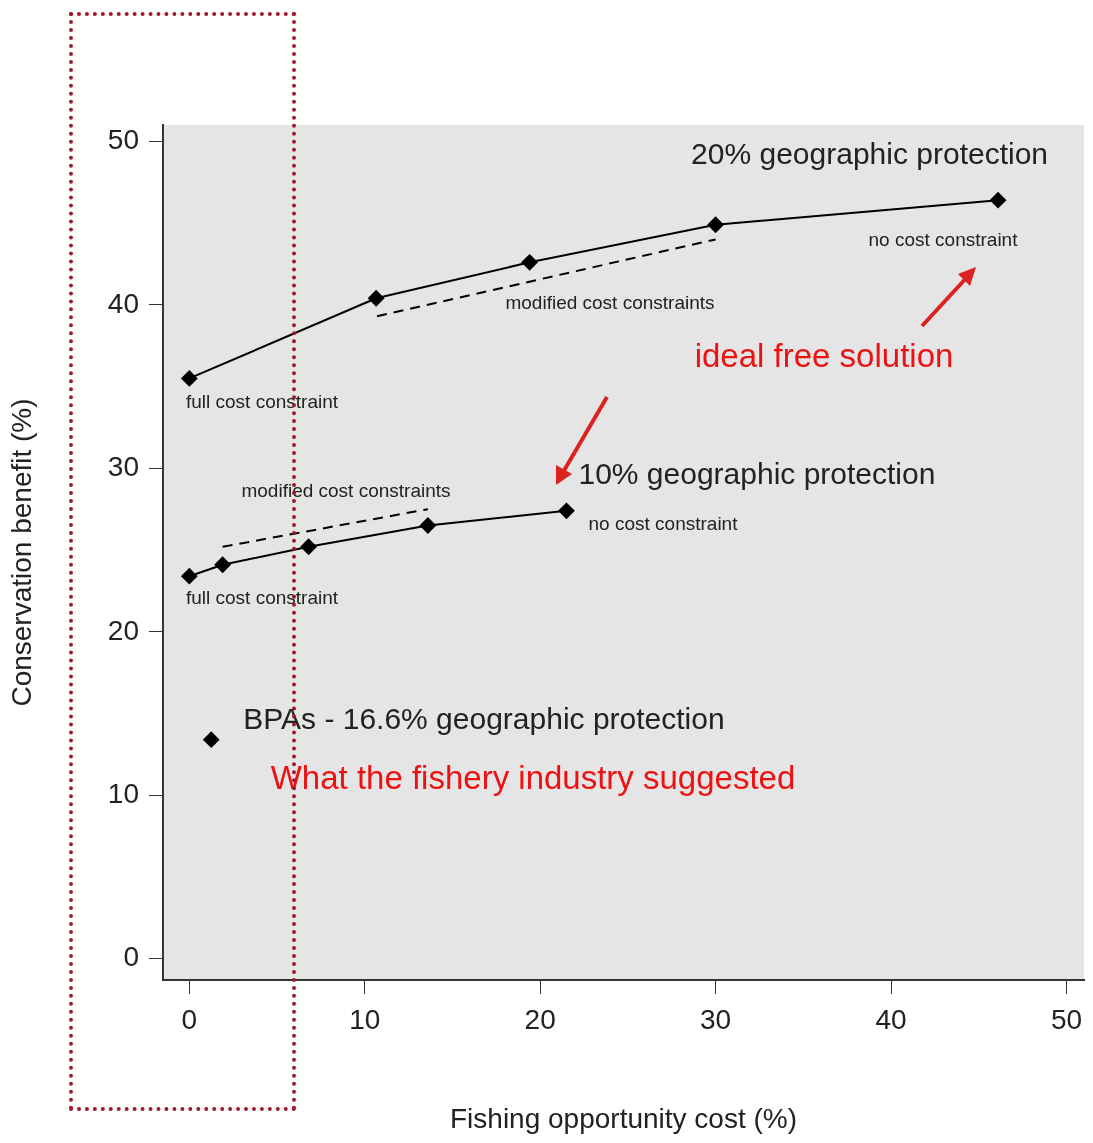 The image size is (1093, 1143). What do you see at coordinates (123, 303) in the screenshot?
I see `y-tick-label: 40` at bounding box center [123, 303].